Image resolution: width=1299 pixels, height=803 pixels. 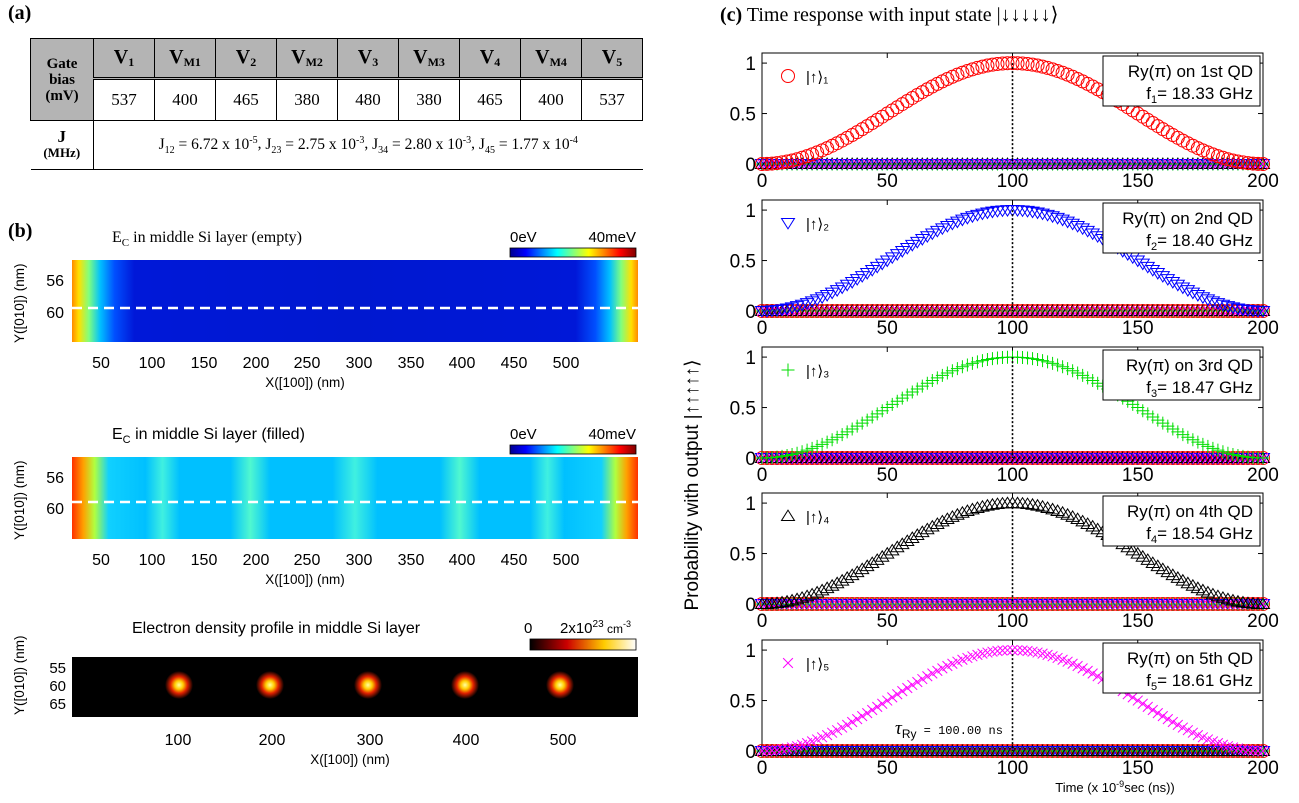 I want to click on svg-text: 500, so click(x=563, y=740).